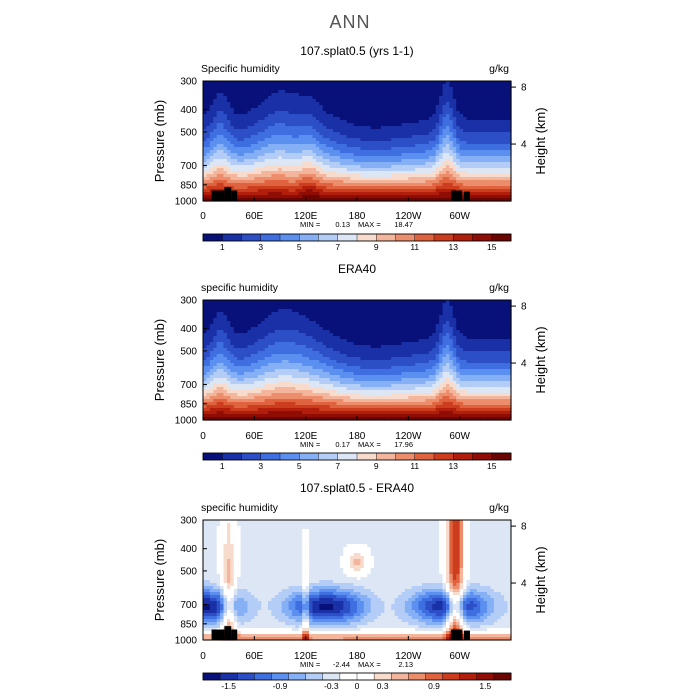 This screenshot has width=700, height=700. I want to click on topography-block, so click(234, 195).